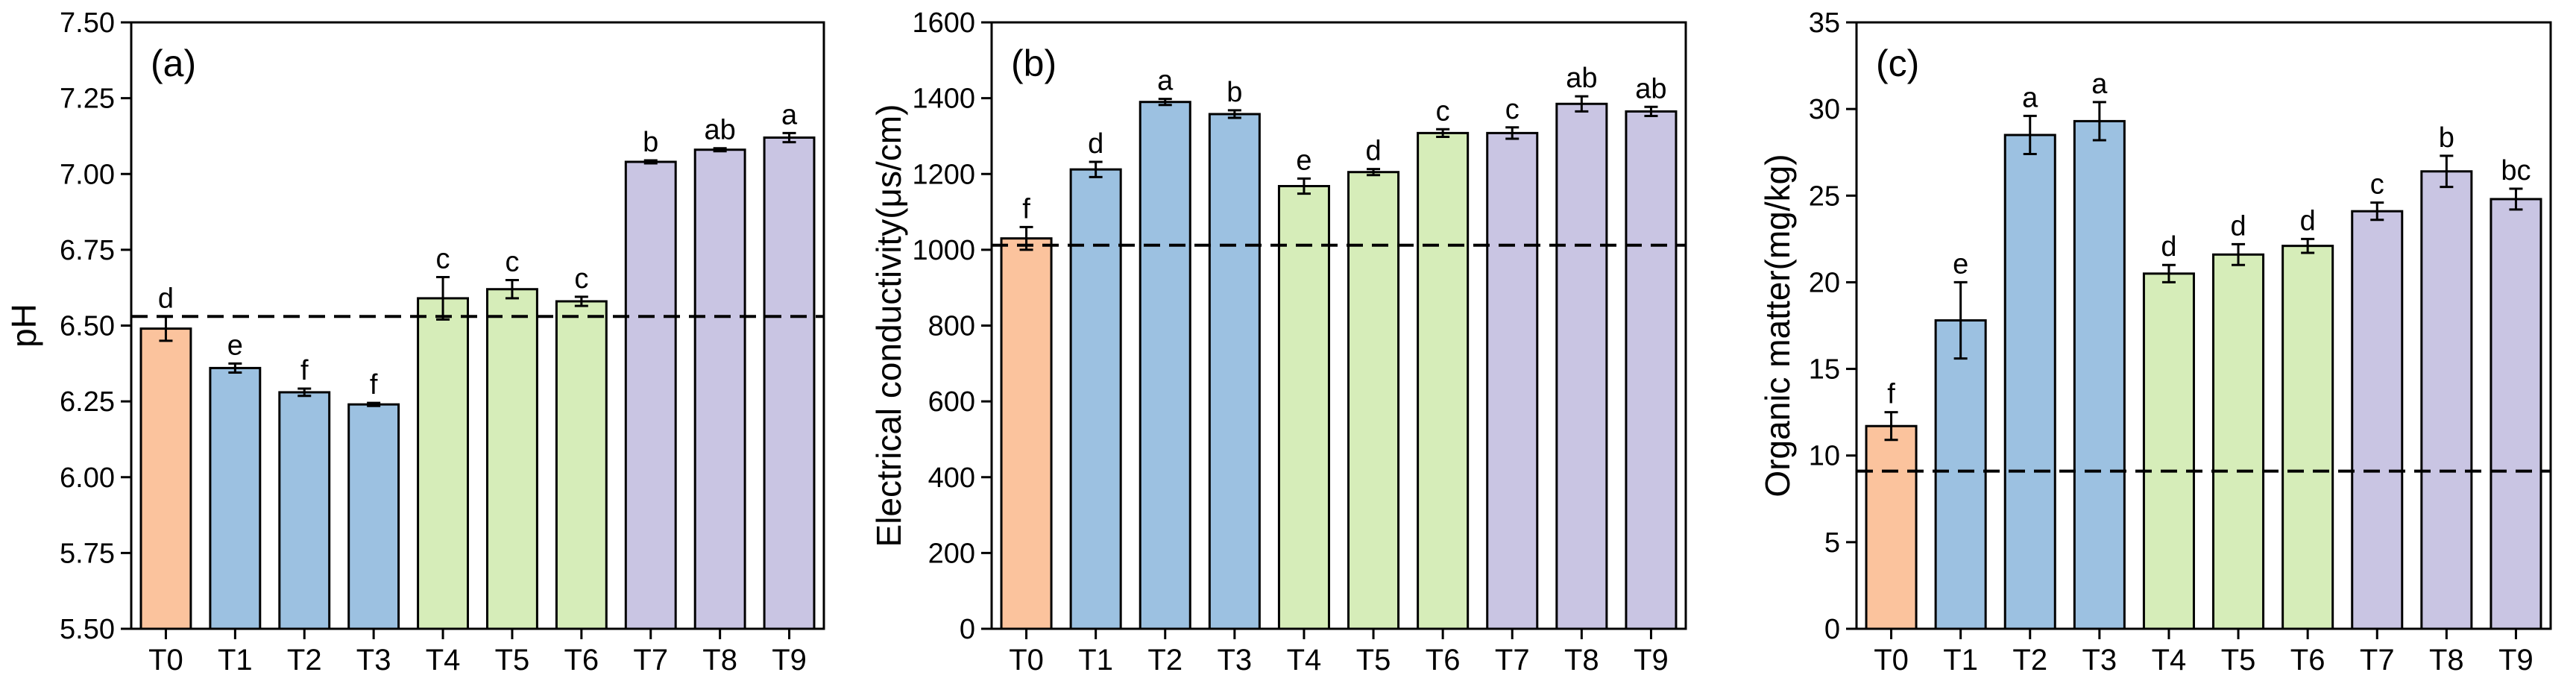 The height and width of the screenshot is (681, 2576). Describe the element at coordinates (952, 478) in the screenshot. I see `y-tick-label: 400` at that location.